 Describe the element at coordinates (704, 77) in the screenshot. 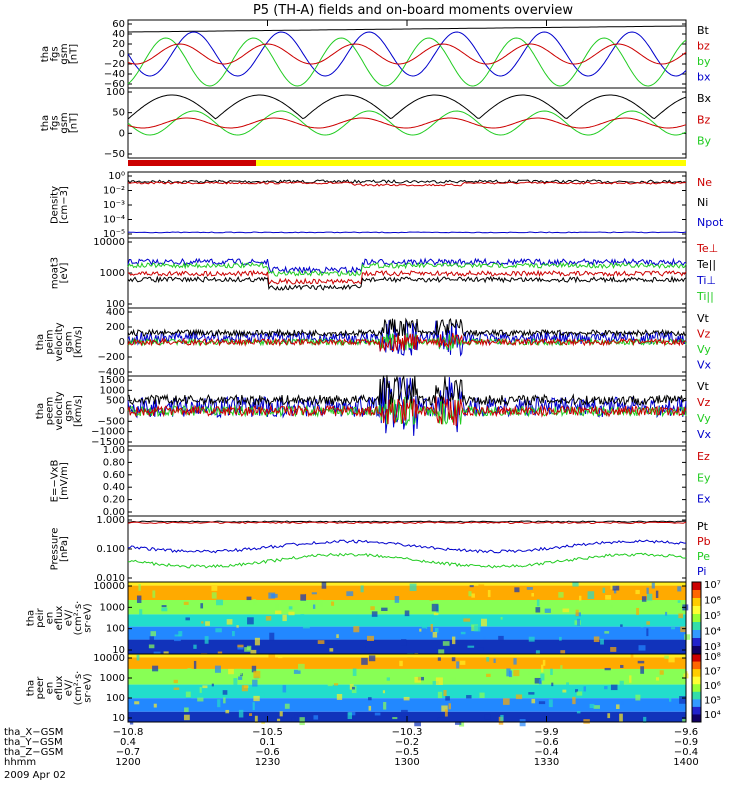

I see `legend-entry: bx` at that location.